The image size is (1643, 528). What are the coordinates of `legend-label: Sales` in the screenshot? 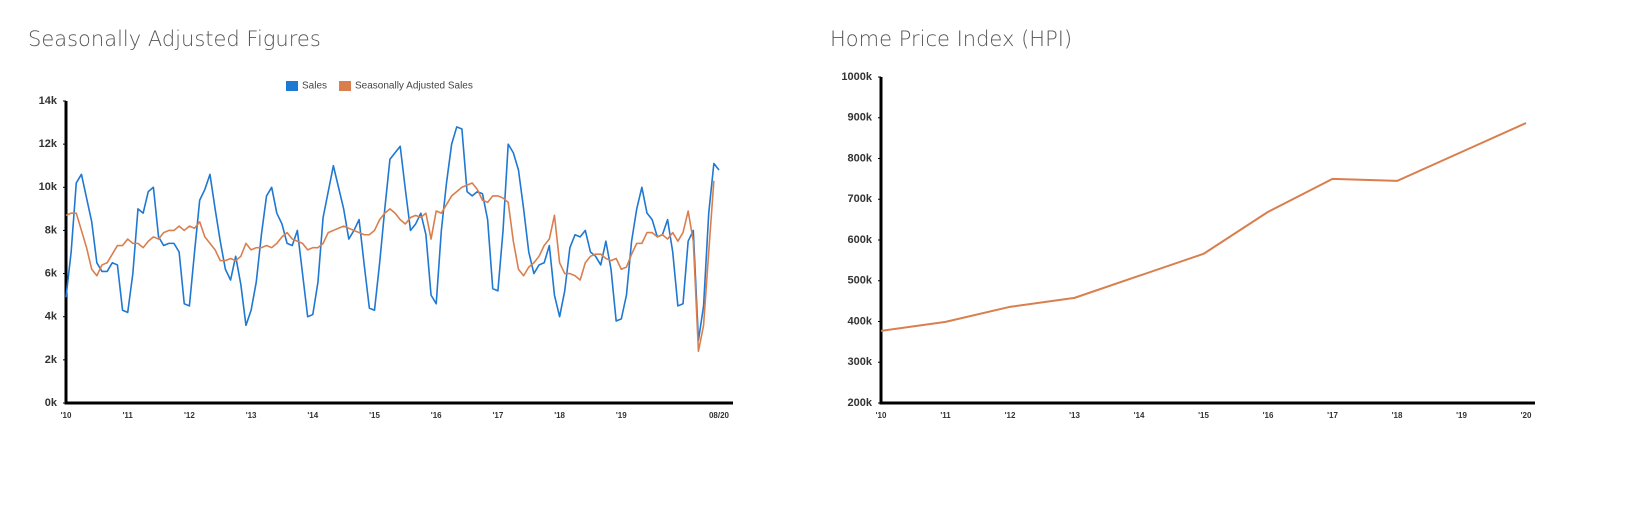 It's located at (314, 86).